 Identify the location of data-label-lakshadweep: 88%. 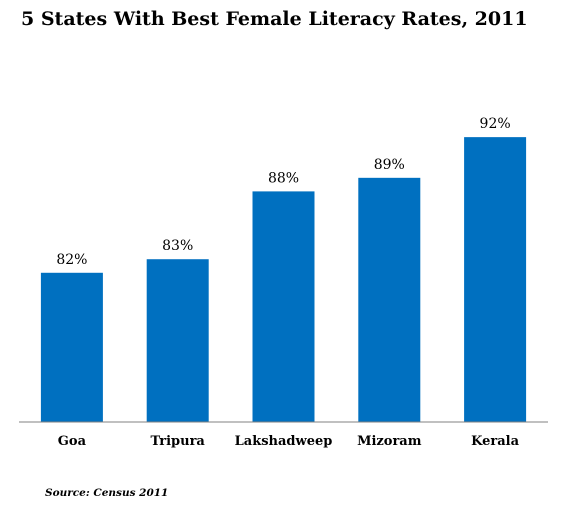
(283, 178).